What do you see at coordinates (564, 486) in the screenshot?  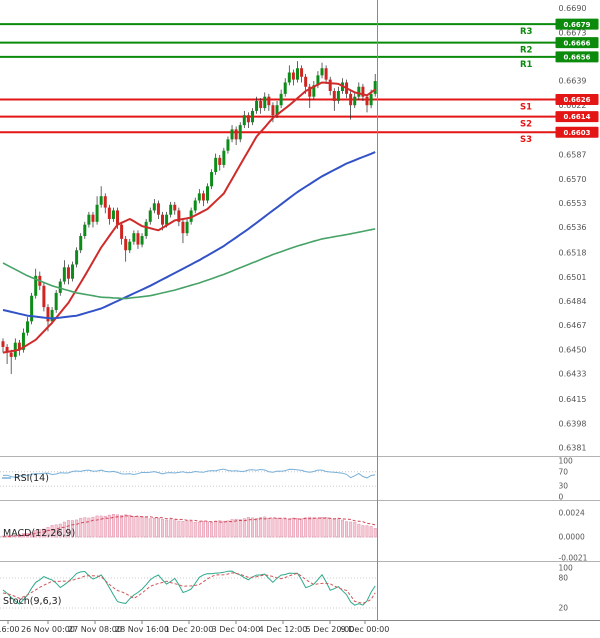 I see `rsi-tick: 30` at bounding box center [564, 486].